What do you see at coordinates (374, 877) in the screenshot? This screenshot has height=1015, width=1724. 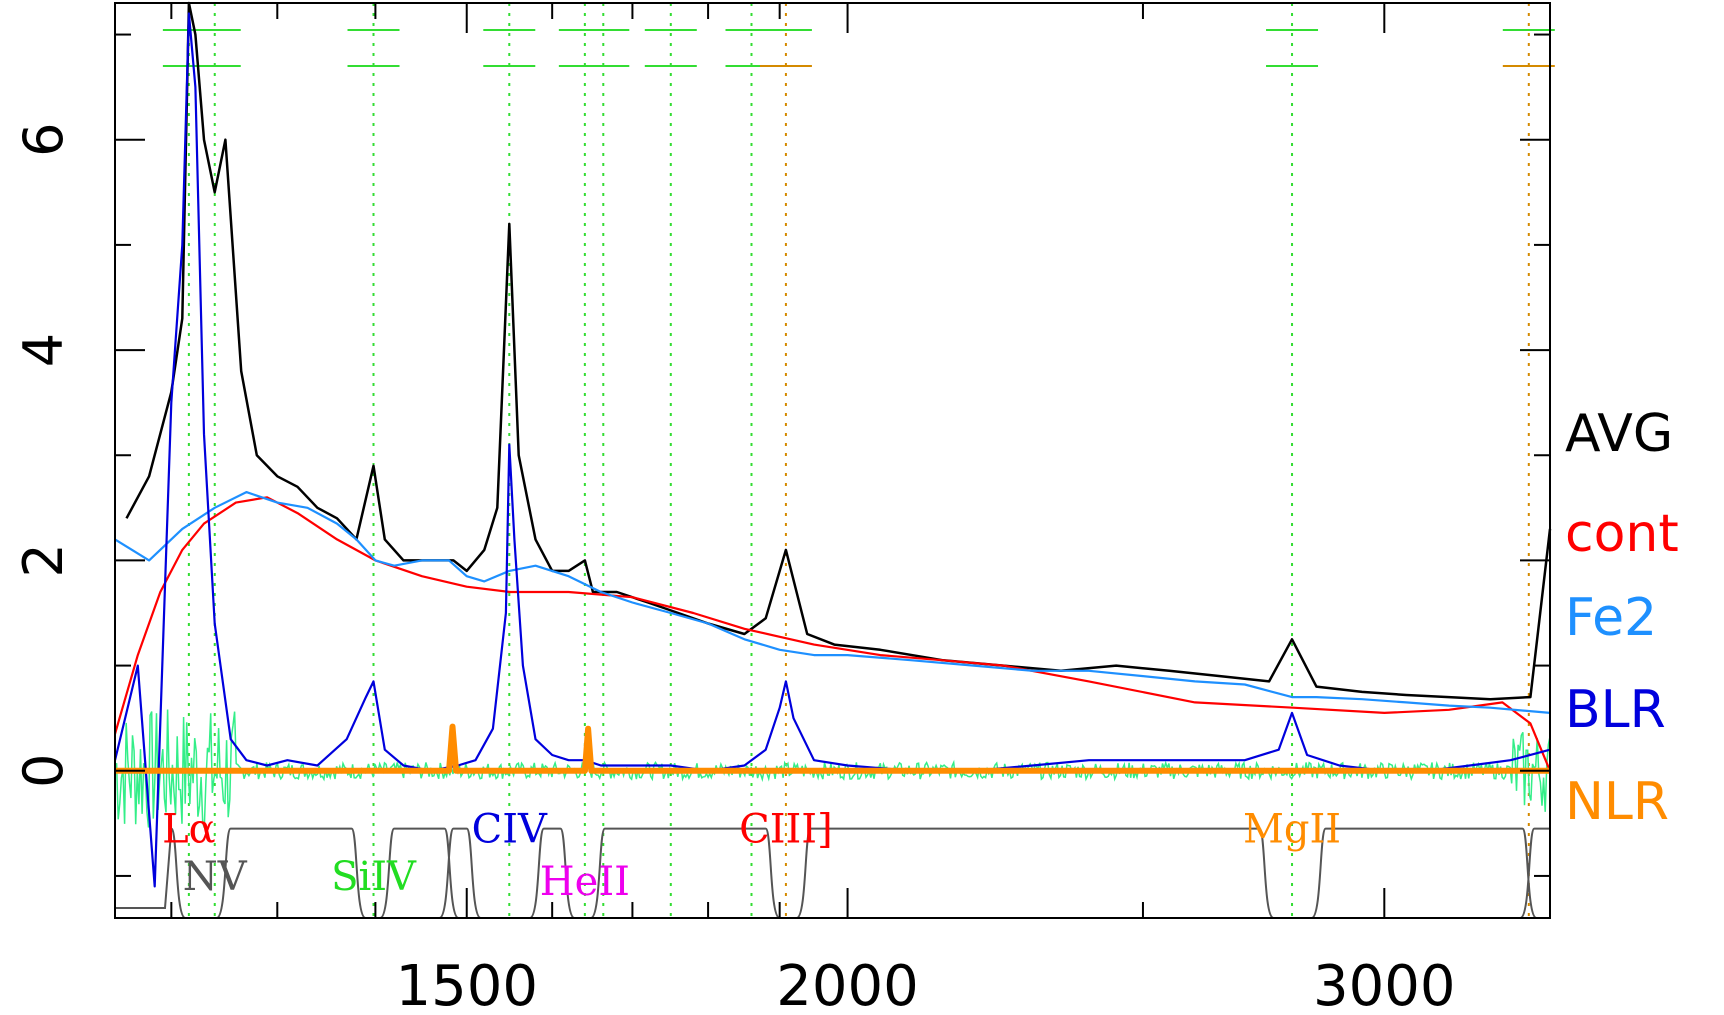 I see `line-label: SiIV` at bounding box center [374, 877].